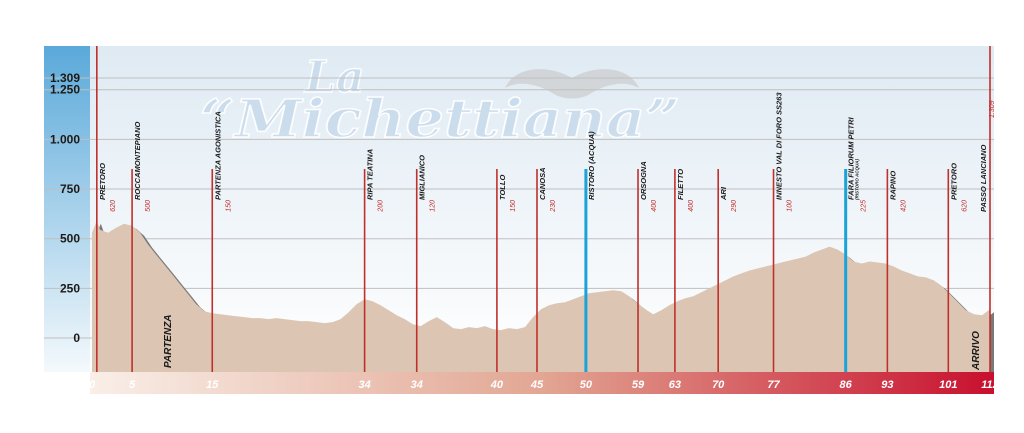 This screenshot has height=433, width=1024. I want to click on x-tick-label: 86, so click(846, 385).